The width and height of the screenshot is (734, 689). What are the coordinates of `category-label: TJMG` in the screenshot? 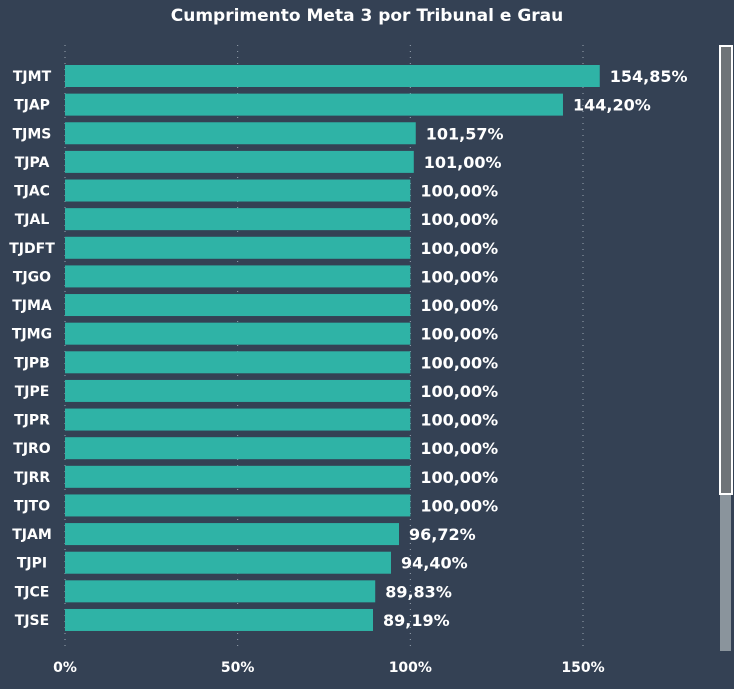 It's located at (32, 335).